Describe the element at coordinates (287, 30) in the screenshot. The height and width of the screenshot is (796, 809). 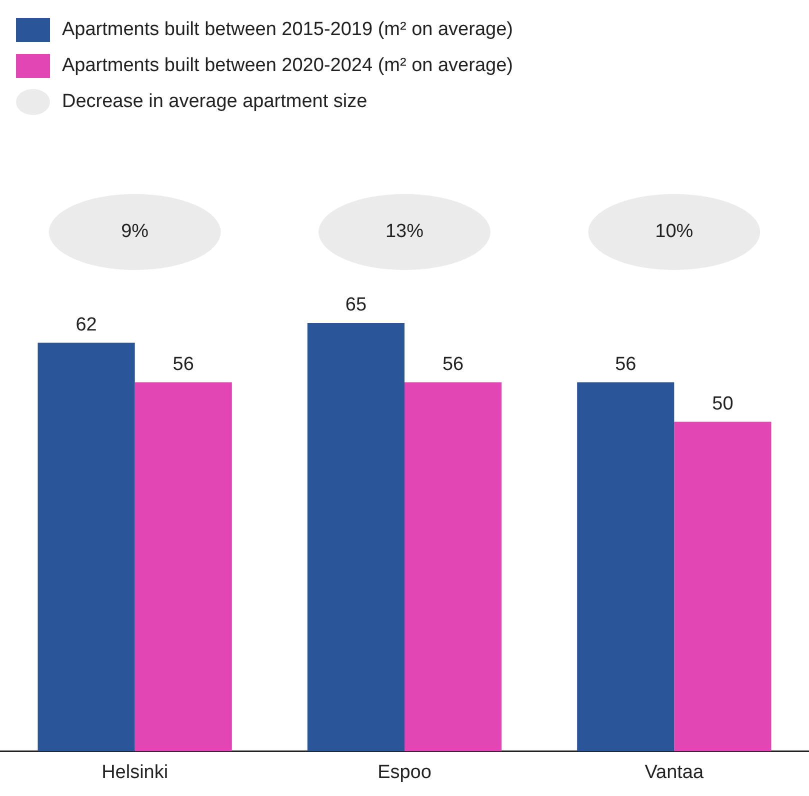
I see `legend-label: Apartments built between 2015-2019 (m² on average)` at that location.